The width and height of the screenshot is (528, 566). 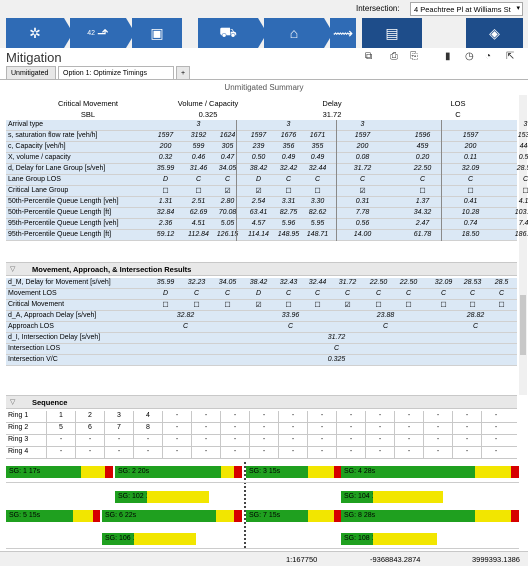 I want to click on sg-7-bar: SG: 7 15s, so click(x=277, y=516).